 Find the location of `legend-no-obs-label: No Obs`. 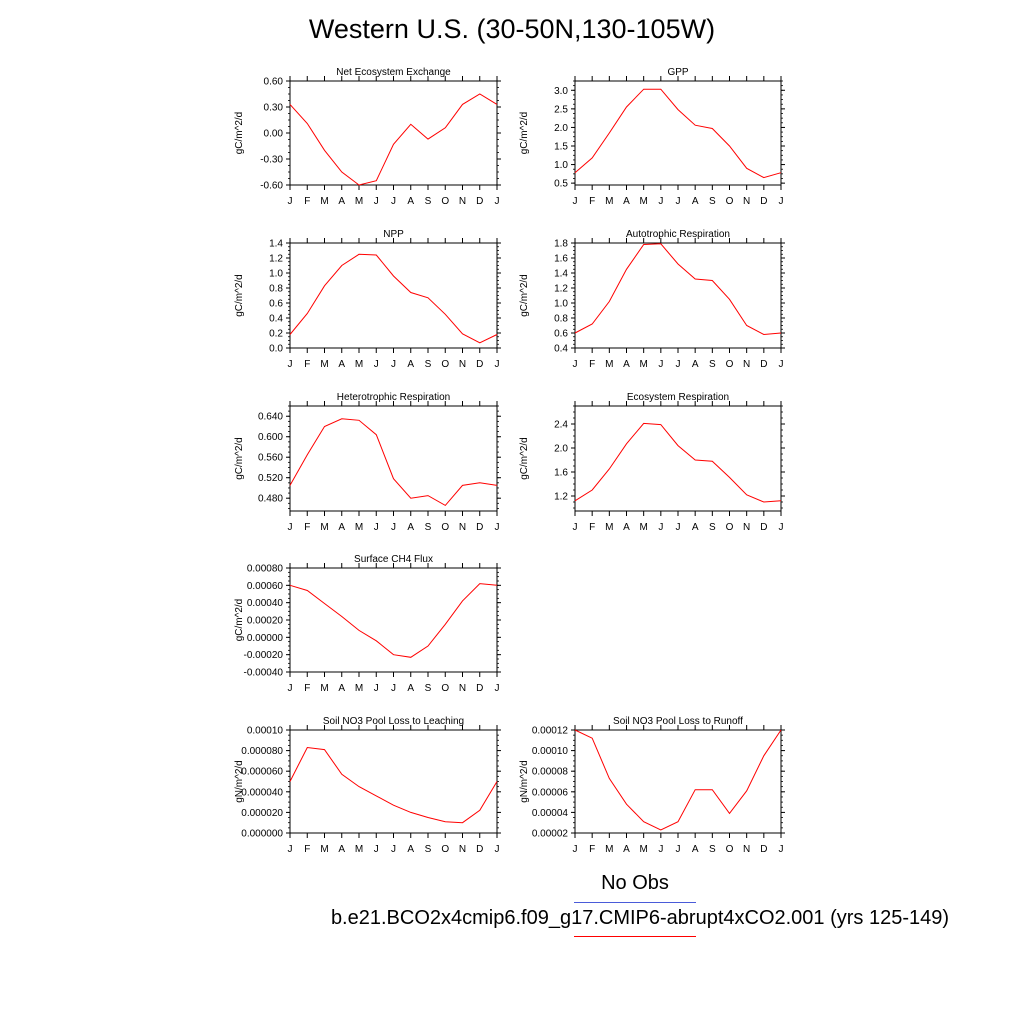

legend-no-obs-label: No Obs is located at coordinates (635, 883).